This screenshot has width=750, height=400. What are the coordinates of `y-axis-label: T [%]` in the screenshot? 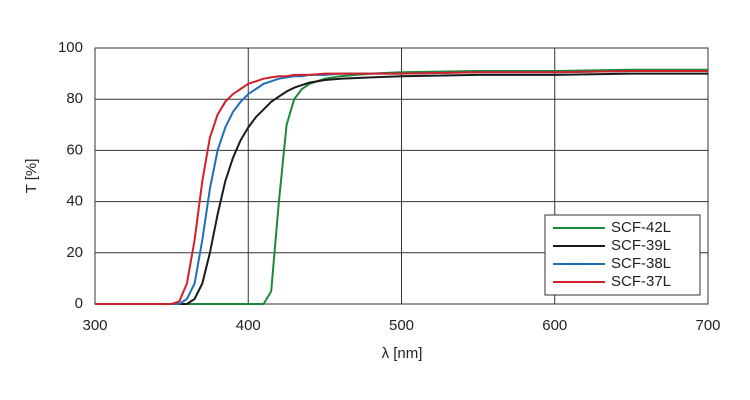 It's located at (31, 176).